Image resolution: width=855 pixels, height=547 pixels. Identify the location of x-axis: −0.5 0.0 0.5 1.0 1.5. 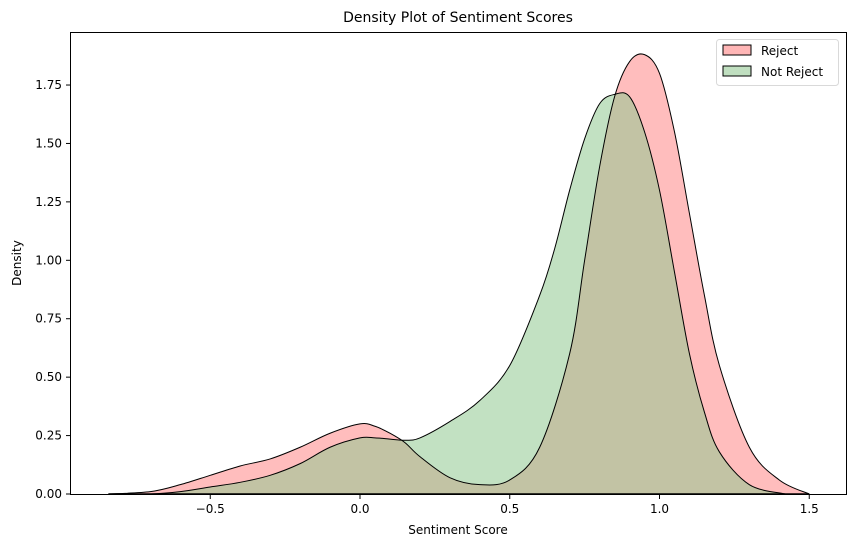
(507, 505).